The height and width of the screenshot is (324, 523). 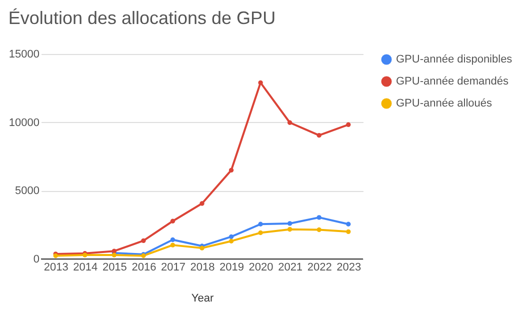 What do you see at coordinates (349, 268) in the screenshot?
I see `x-tick-label: 2023` at bounding box center [349, 268].